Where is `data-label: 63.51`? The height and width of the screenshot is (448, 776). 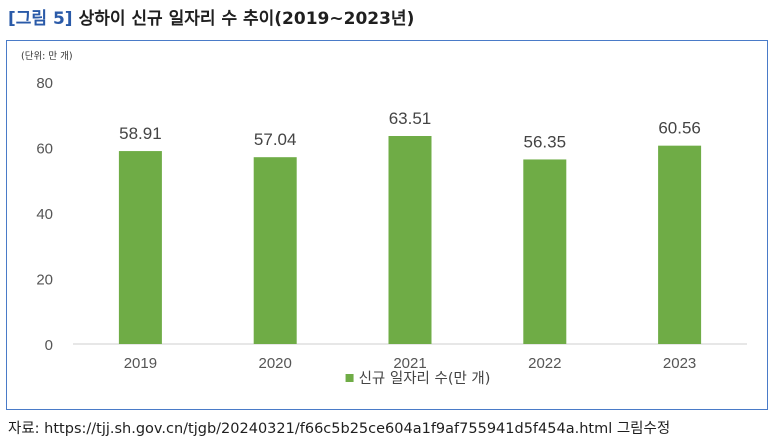
data-label: 63.51 is located at coordinates (410, 118).